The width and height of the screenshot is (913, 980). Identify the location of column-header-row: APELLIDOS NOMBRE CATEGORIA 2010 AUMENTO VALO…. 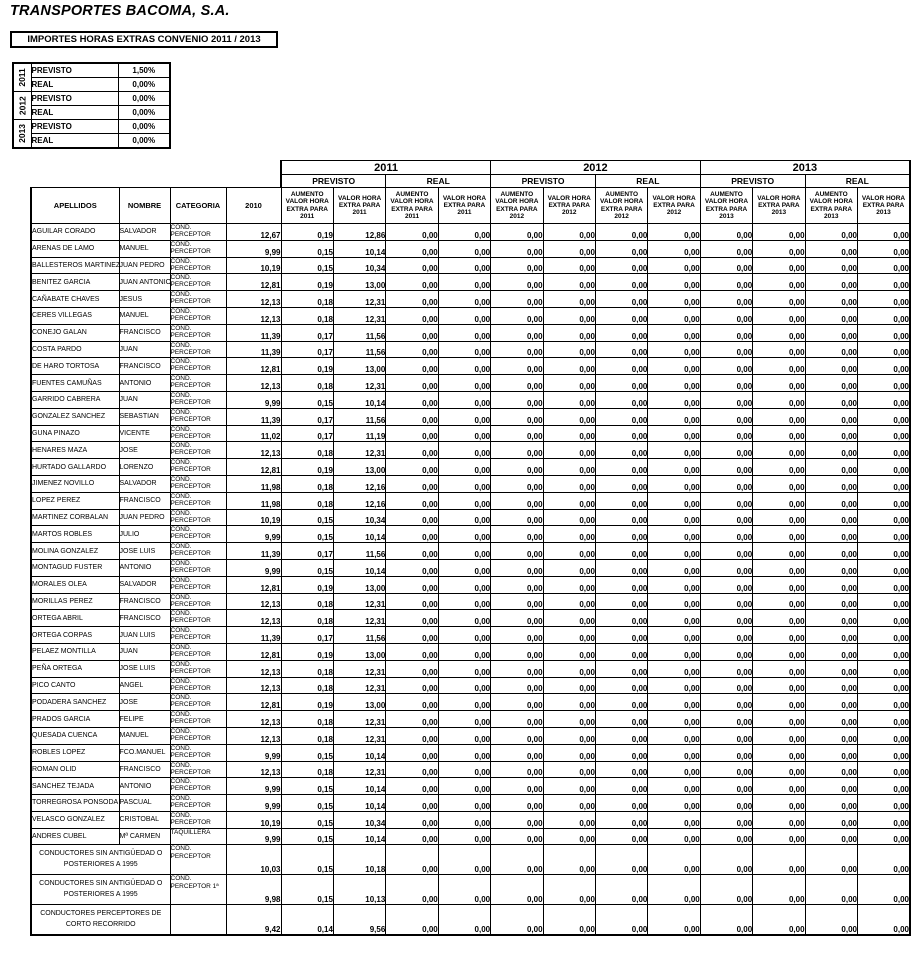
(470, 205).